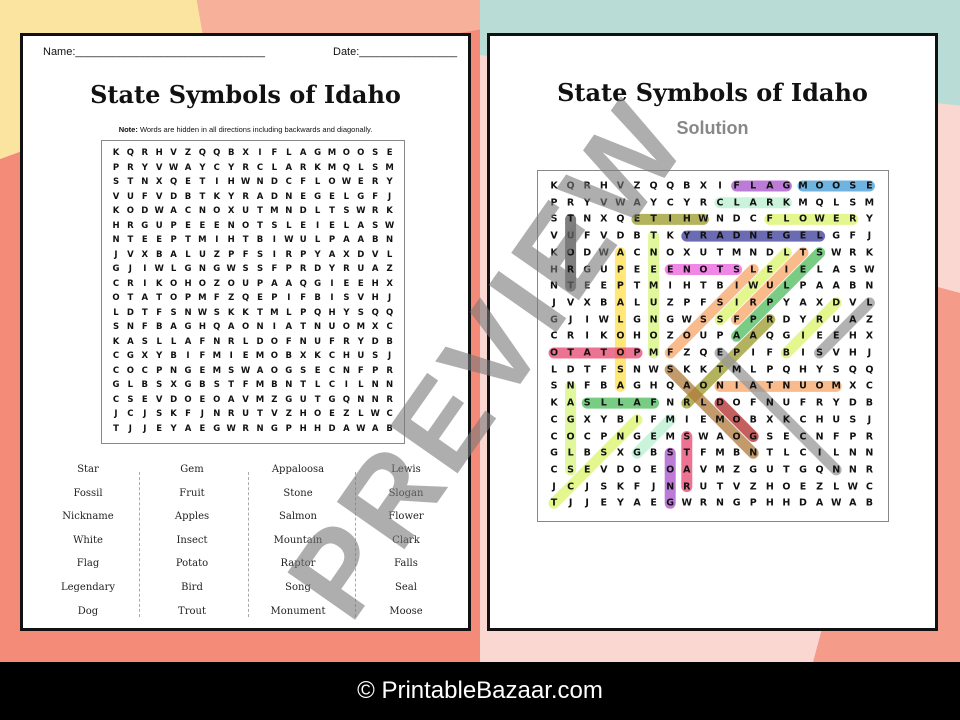  What do you see at coordinates (770, 420) in the screenshot?
I see `grid-letter: X` at bounding box center [770, 420].